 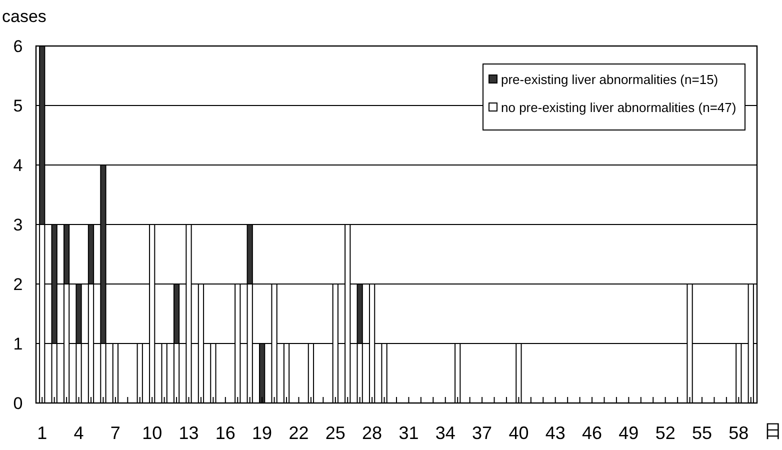 What do you see at coordinates (555, 433) in the screenshot?
I see `x-tick-label: 43` at bounding box center [555, 433].